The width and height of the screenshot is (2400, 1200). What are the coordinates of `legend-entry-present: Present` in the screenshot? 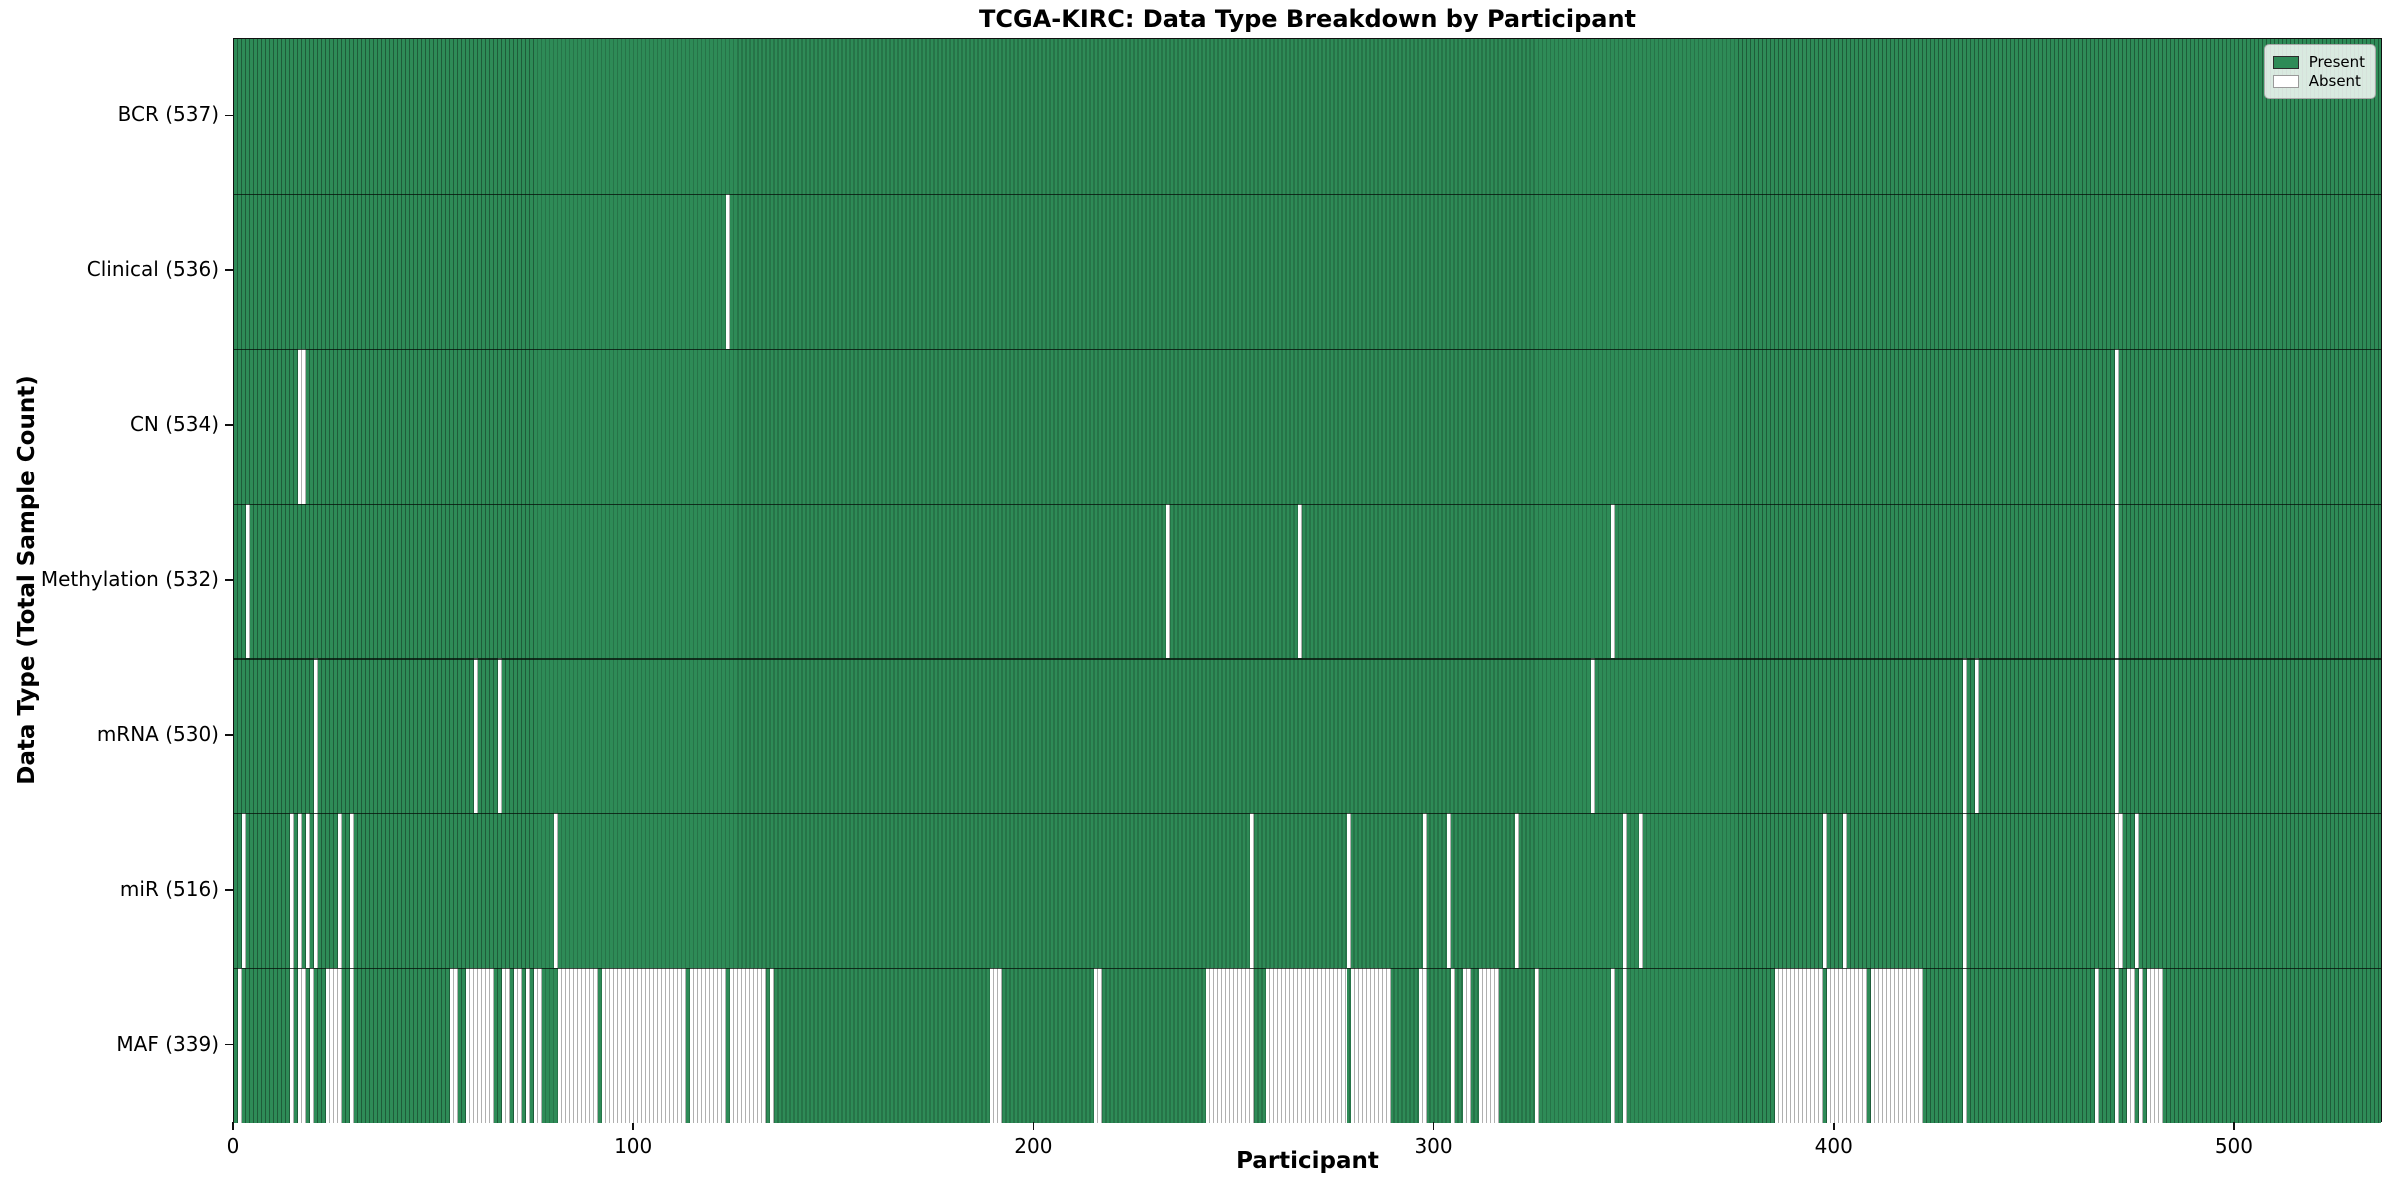 It's located at (2318, 62).